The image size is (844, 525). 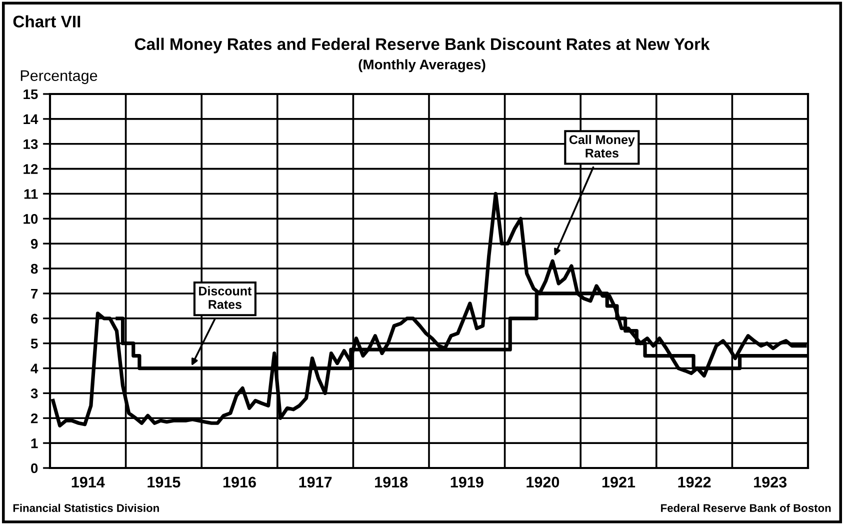 I want to click on annotation: Call Money Rates, so click(x=602, y=146).